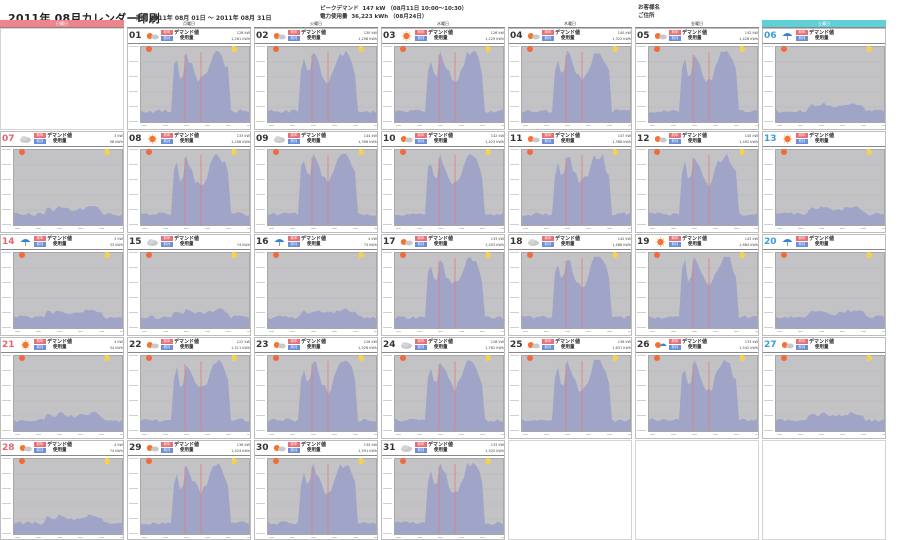 This screenshot has height=540, width=900. Describe the element at coordinates (135, 345) in the screenshot. I see `day-number: 22` at that location.